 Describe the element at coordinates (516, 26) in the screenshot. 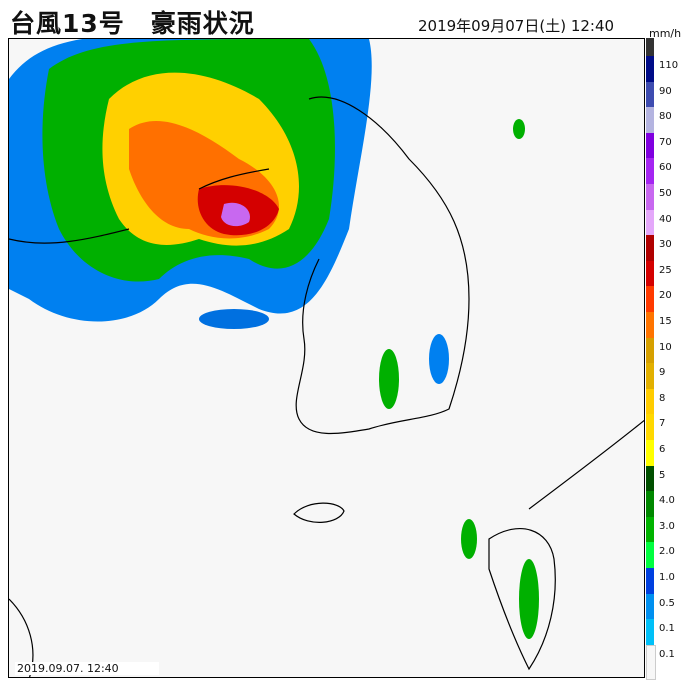

I see `observation-datetime: 2019年09月07日(土) 12:40` at that location.